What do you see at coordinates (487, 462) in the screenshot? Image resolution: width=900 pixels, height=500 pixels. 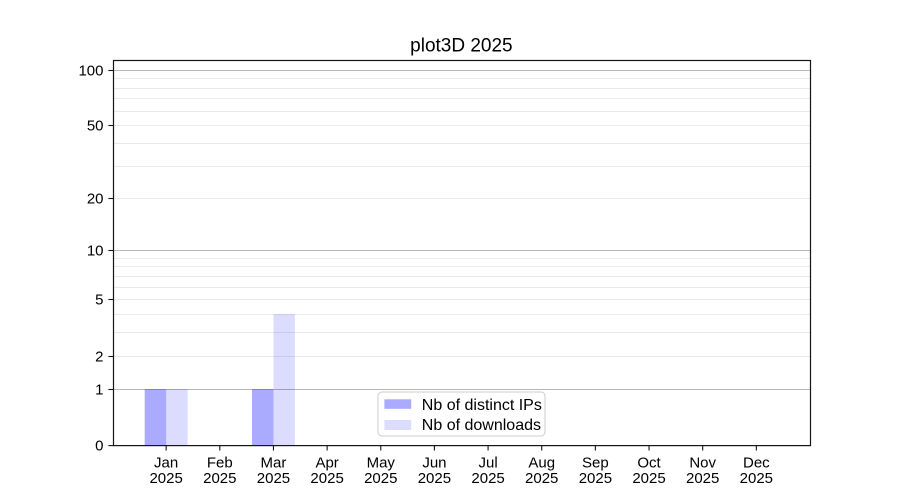 I see `svg-text: Jul` at bounding box center [487, 462].